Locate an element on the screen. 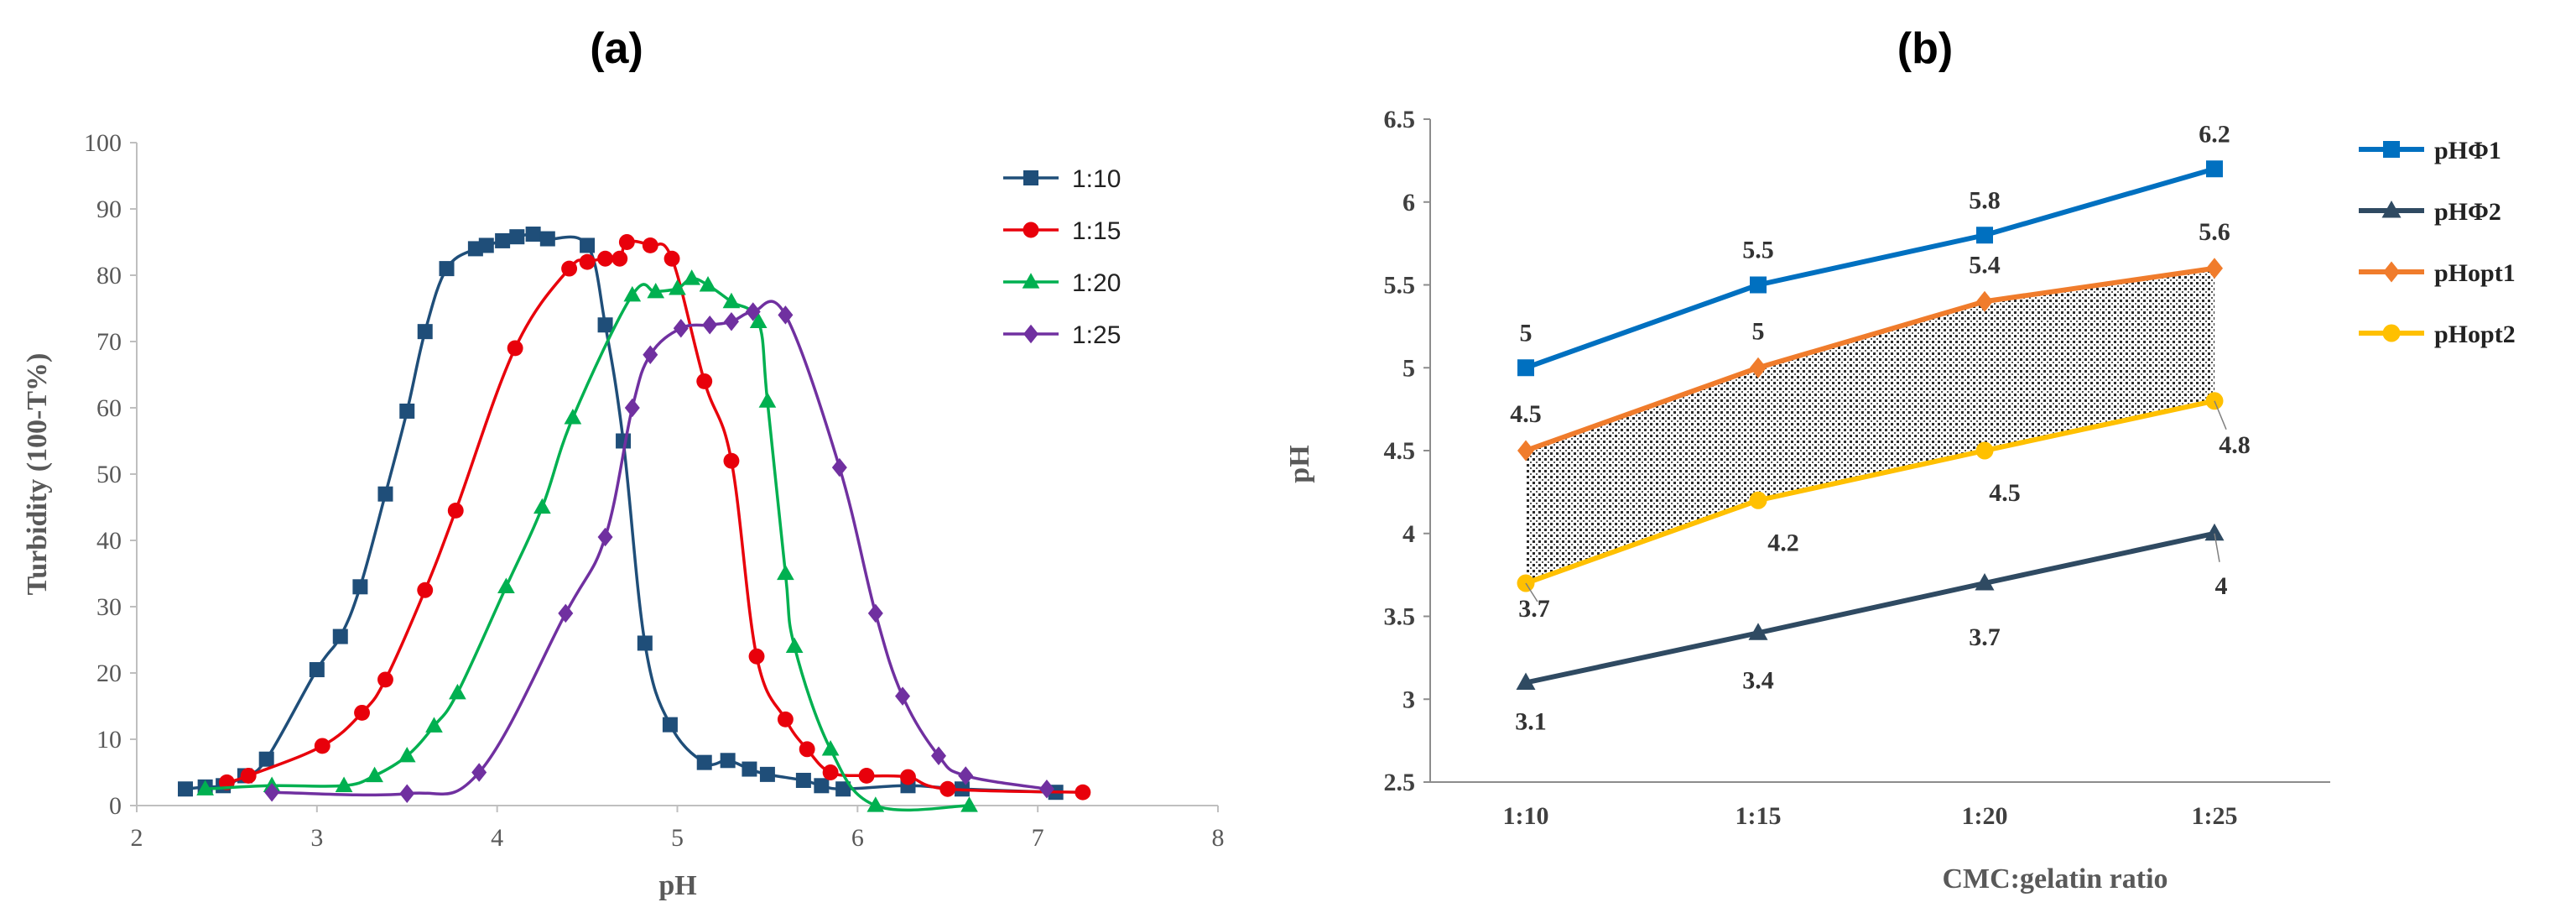 The width and height of the screenshot is (2576, 918). chart-b-label-leader is located at coordinates (2220, 415).